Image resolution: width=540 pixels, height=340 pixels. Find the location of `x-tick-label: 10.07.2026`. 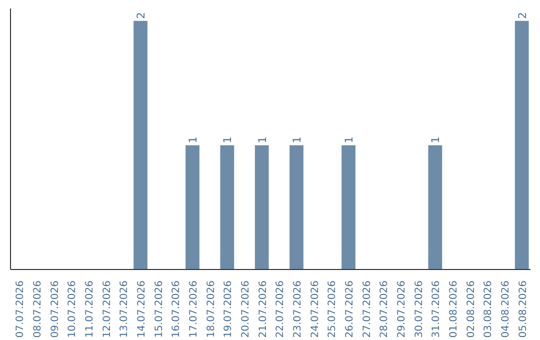

x-tick-label: 10.07.2026 is located at coordinates (72, 309).